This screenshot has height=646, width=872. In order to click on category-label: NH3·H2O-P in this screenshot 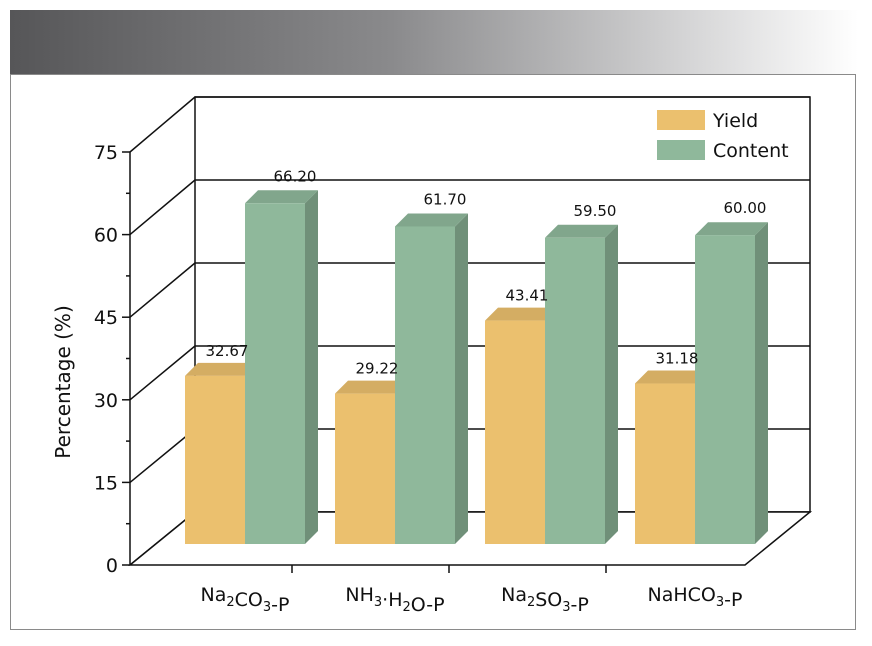, I will do `click(394, 600)`.